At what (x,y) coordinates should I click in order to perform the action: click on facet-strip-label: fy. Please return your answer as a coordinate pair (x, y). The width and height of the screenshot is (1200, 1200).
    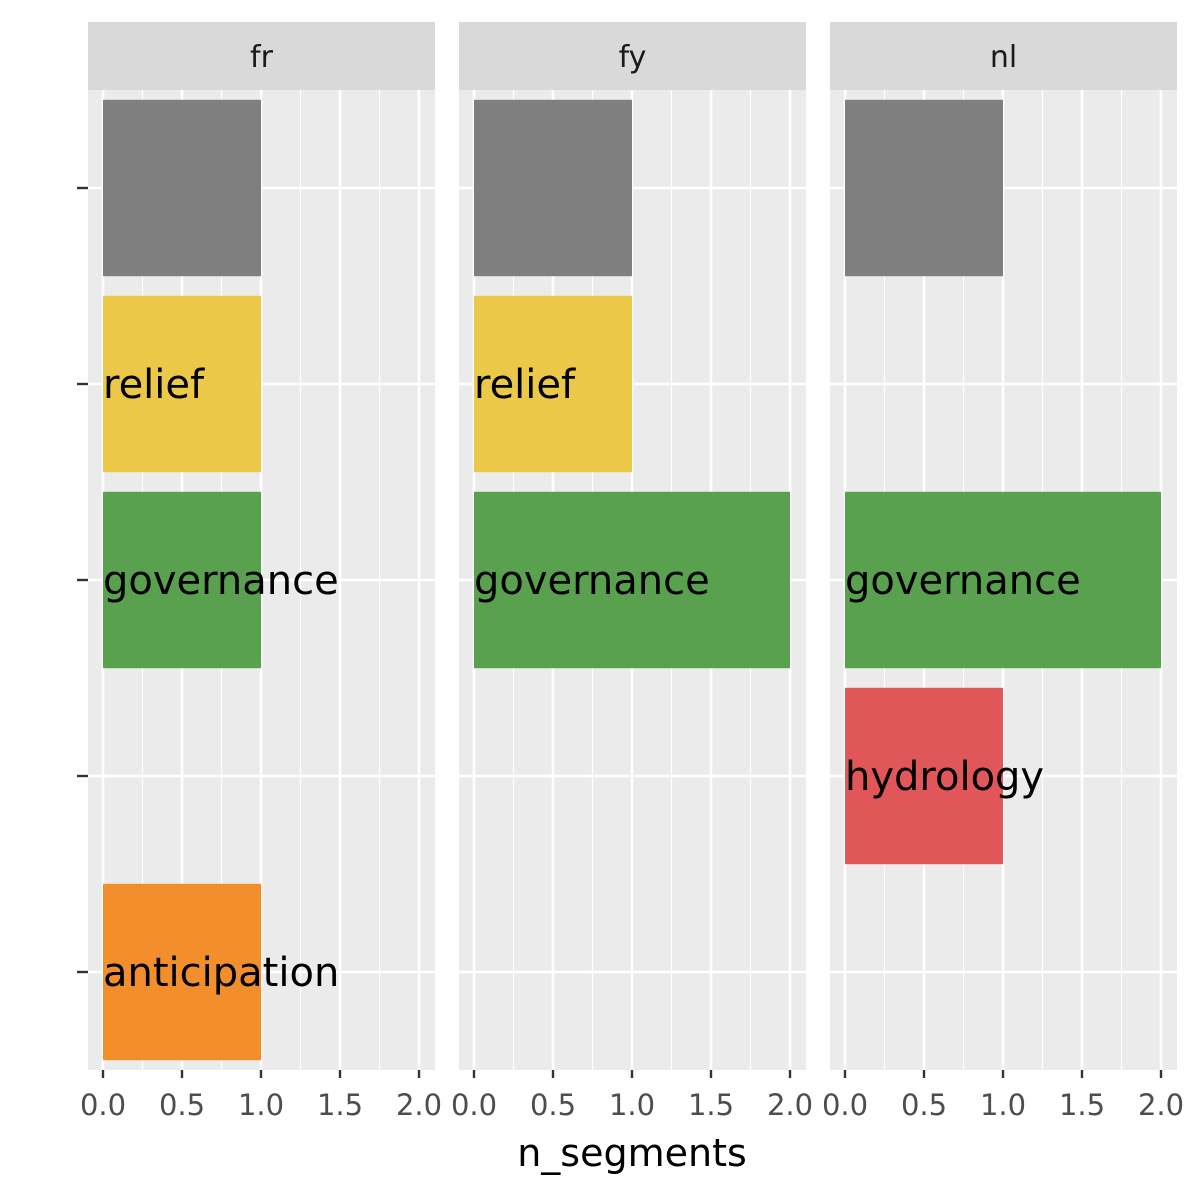
    Looking at the image, I should click on (633, 57).